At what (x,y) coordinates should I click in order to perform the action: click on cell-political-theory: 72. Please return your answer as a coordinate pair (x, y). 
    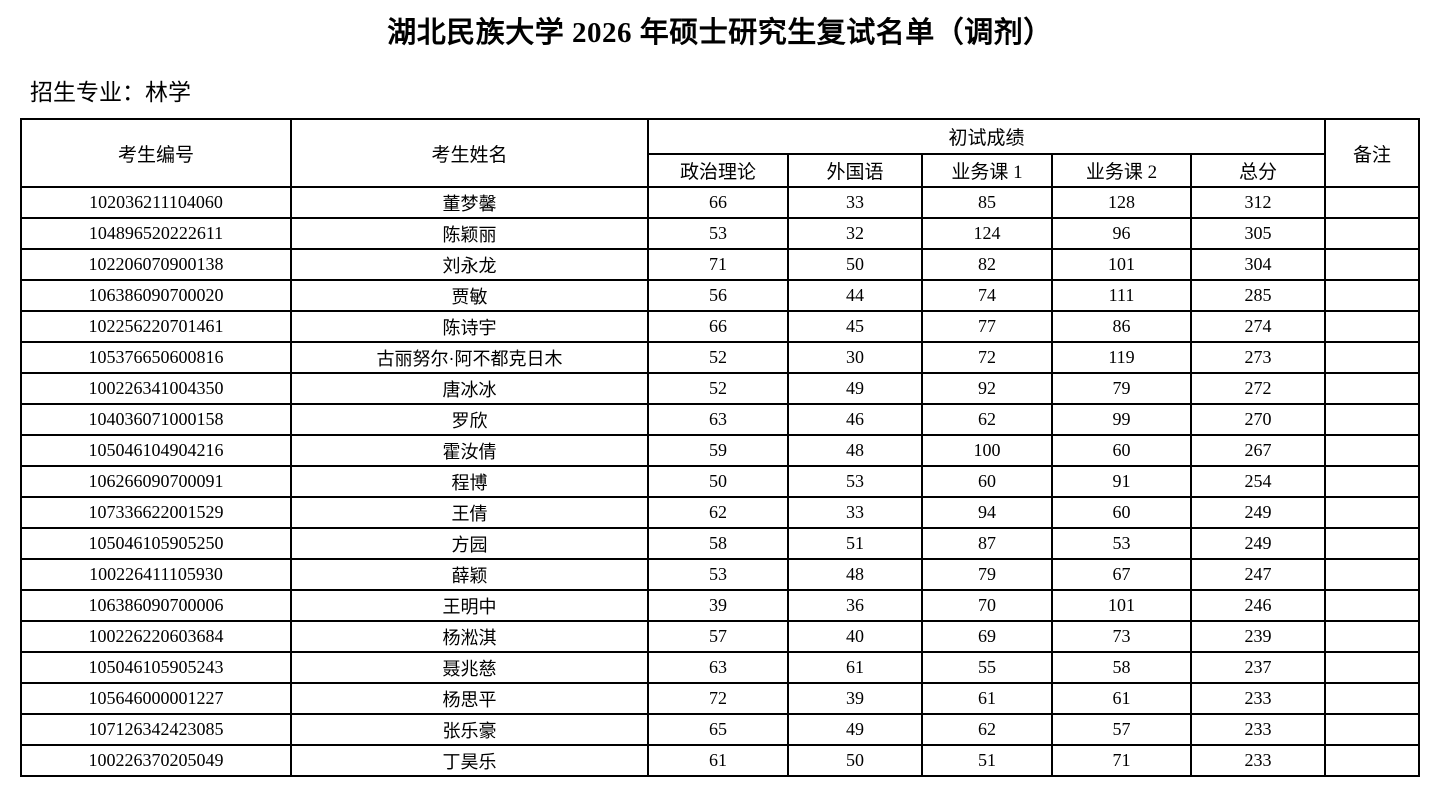
    Looking at the image, I should click on (718, 698).